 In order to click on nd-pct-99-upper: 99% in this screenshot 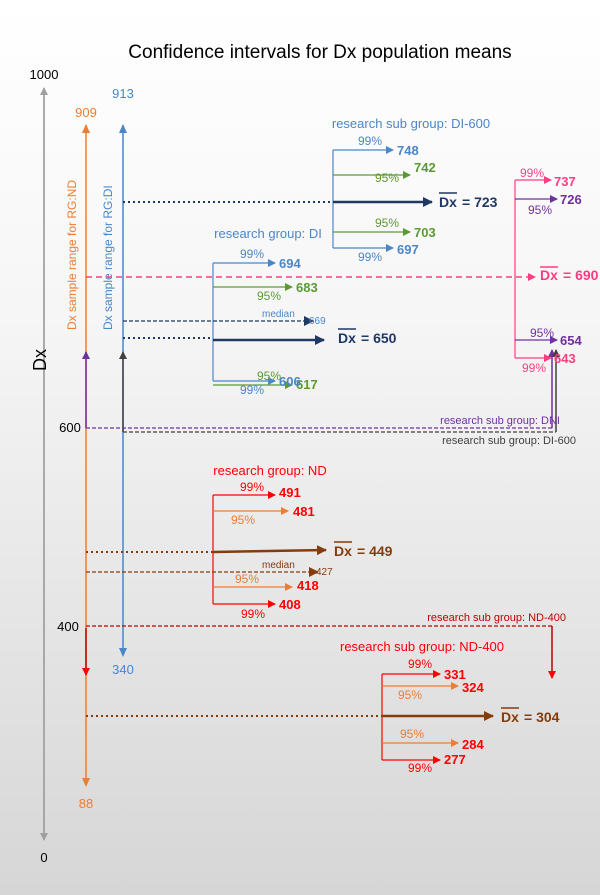, I will do `click(252, 487)`.